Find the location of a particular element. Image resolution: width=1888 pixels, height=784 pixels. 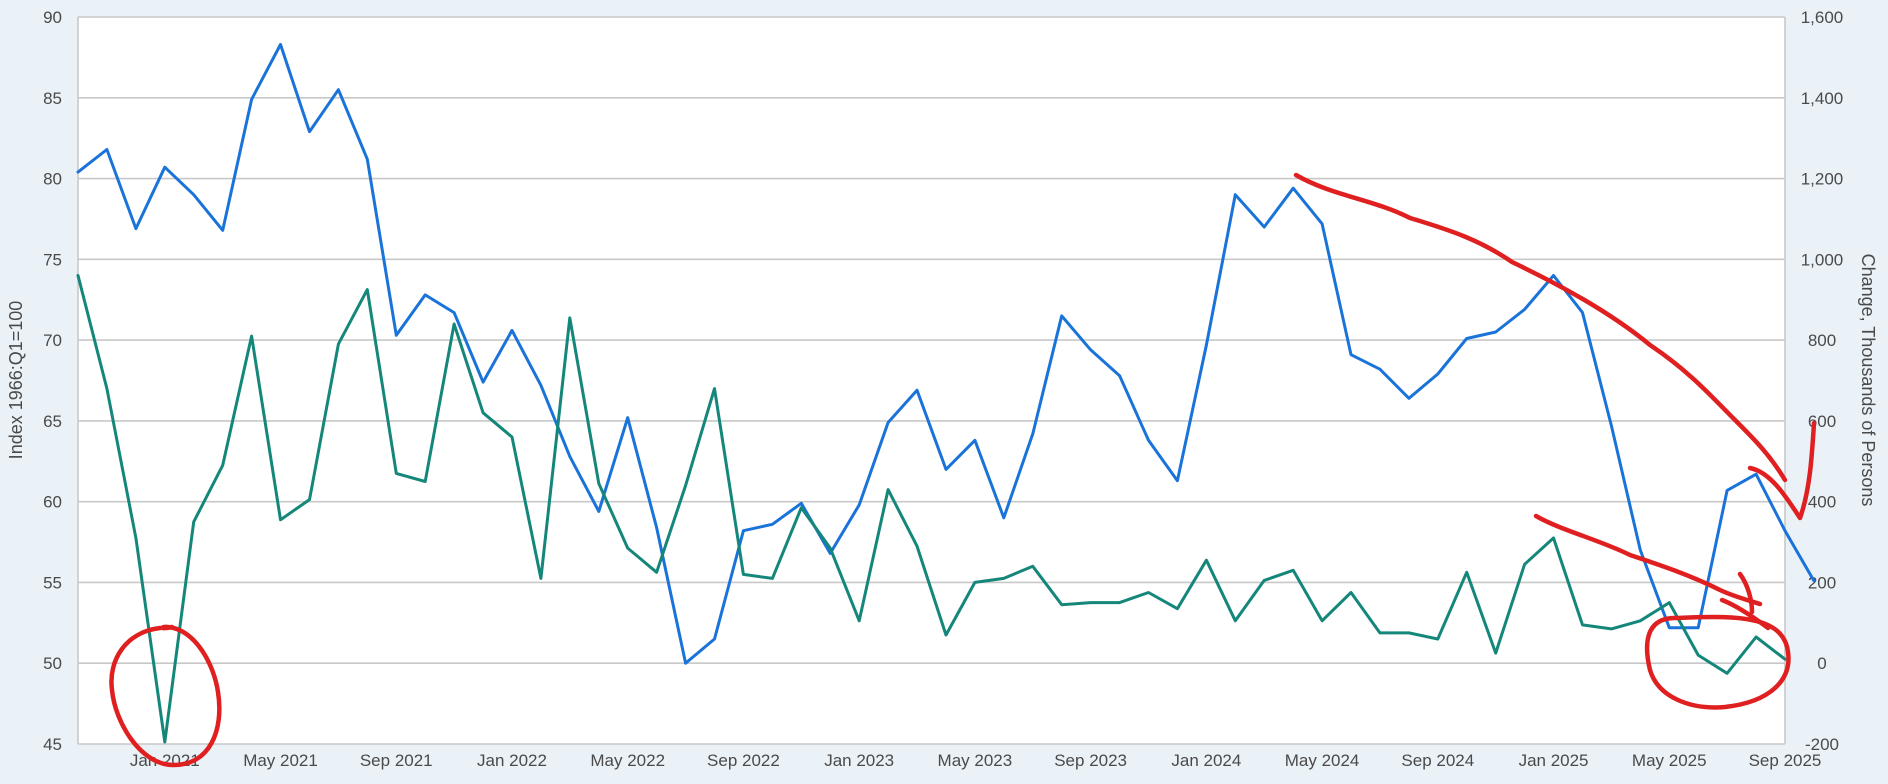

right-axis-title: Change, Thousands of Persons is located at coordinates (1868, 380).